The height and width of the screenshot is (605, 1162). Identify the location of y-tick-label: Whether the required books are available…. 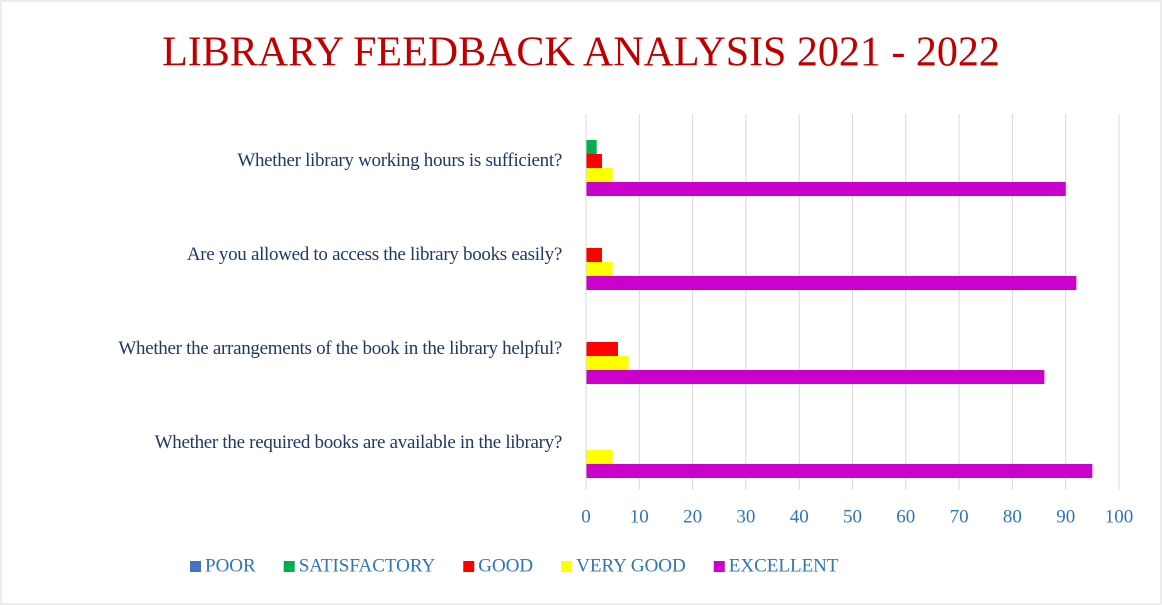
(358, 442).